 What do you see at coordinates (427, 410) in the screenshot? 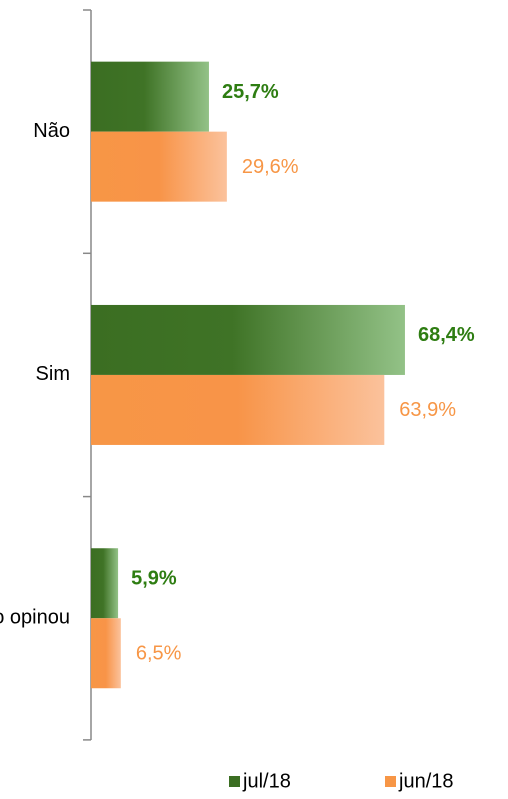
I see `data-label: 63,9%` at bounding box center [427, 410].